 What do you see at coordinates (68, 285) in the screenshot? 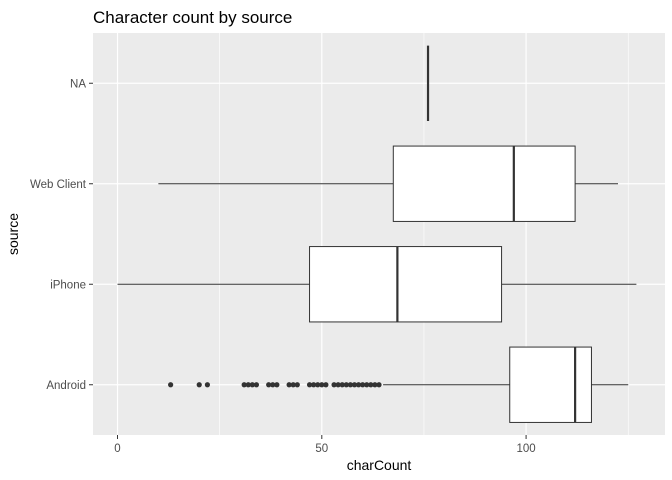
I see `y-tick-label: iPhone` at bounding box center [68, 285].